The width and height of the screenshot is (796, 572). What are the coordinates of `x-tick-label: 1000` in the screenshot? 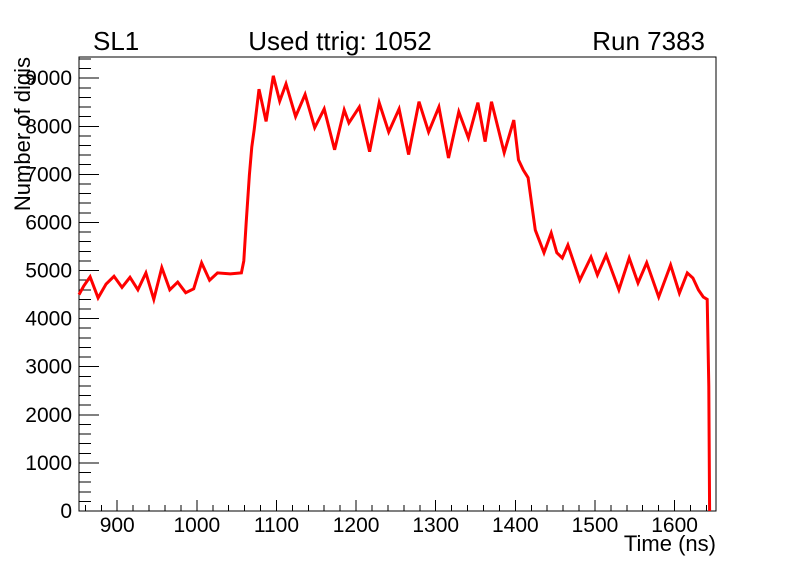 It's located at (196, 525).